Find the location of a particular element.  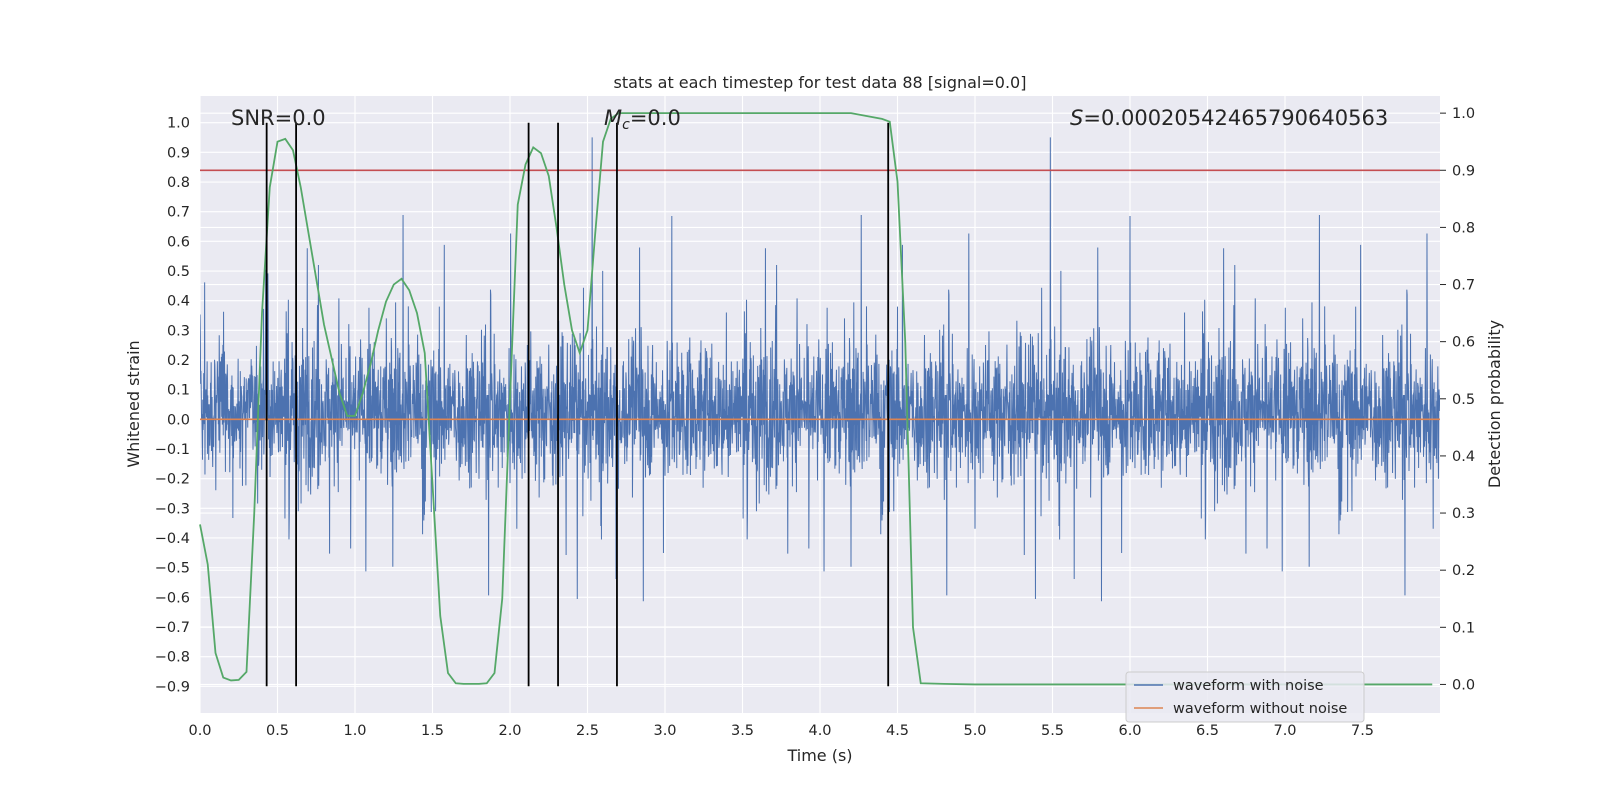

y2-tick-label: 0.2 is located at coordinates (1463, 571).